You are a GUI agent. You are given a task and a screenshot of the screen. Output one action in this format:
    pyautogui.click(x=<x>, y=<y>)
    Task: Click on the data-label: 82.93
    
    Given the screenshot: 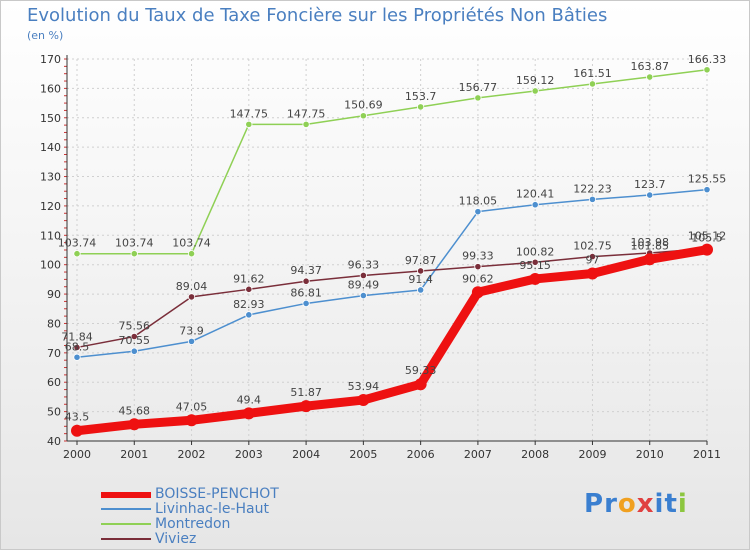 What is the action you would take?
    pyautogui.click(x=249, y=304)
    